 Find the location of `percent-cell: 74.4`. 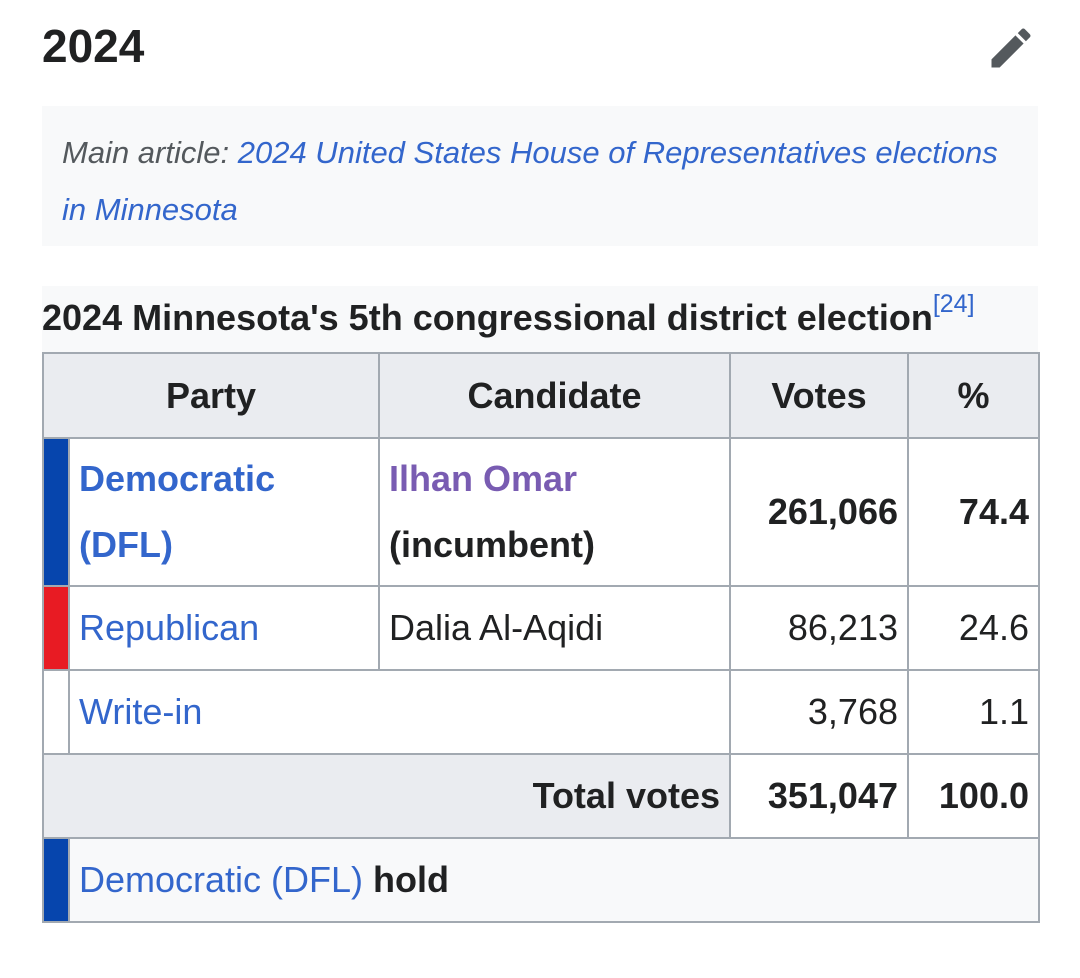

percent-cell: 74.4 is located at coordinates (973, 512).